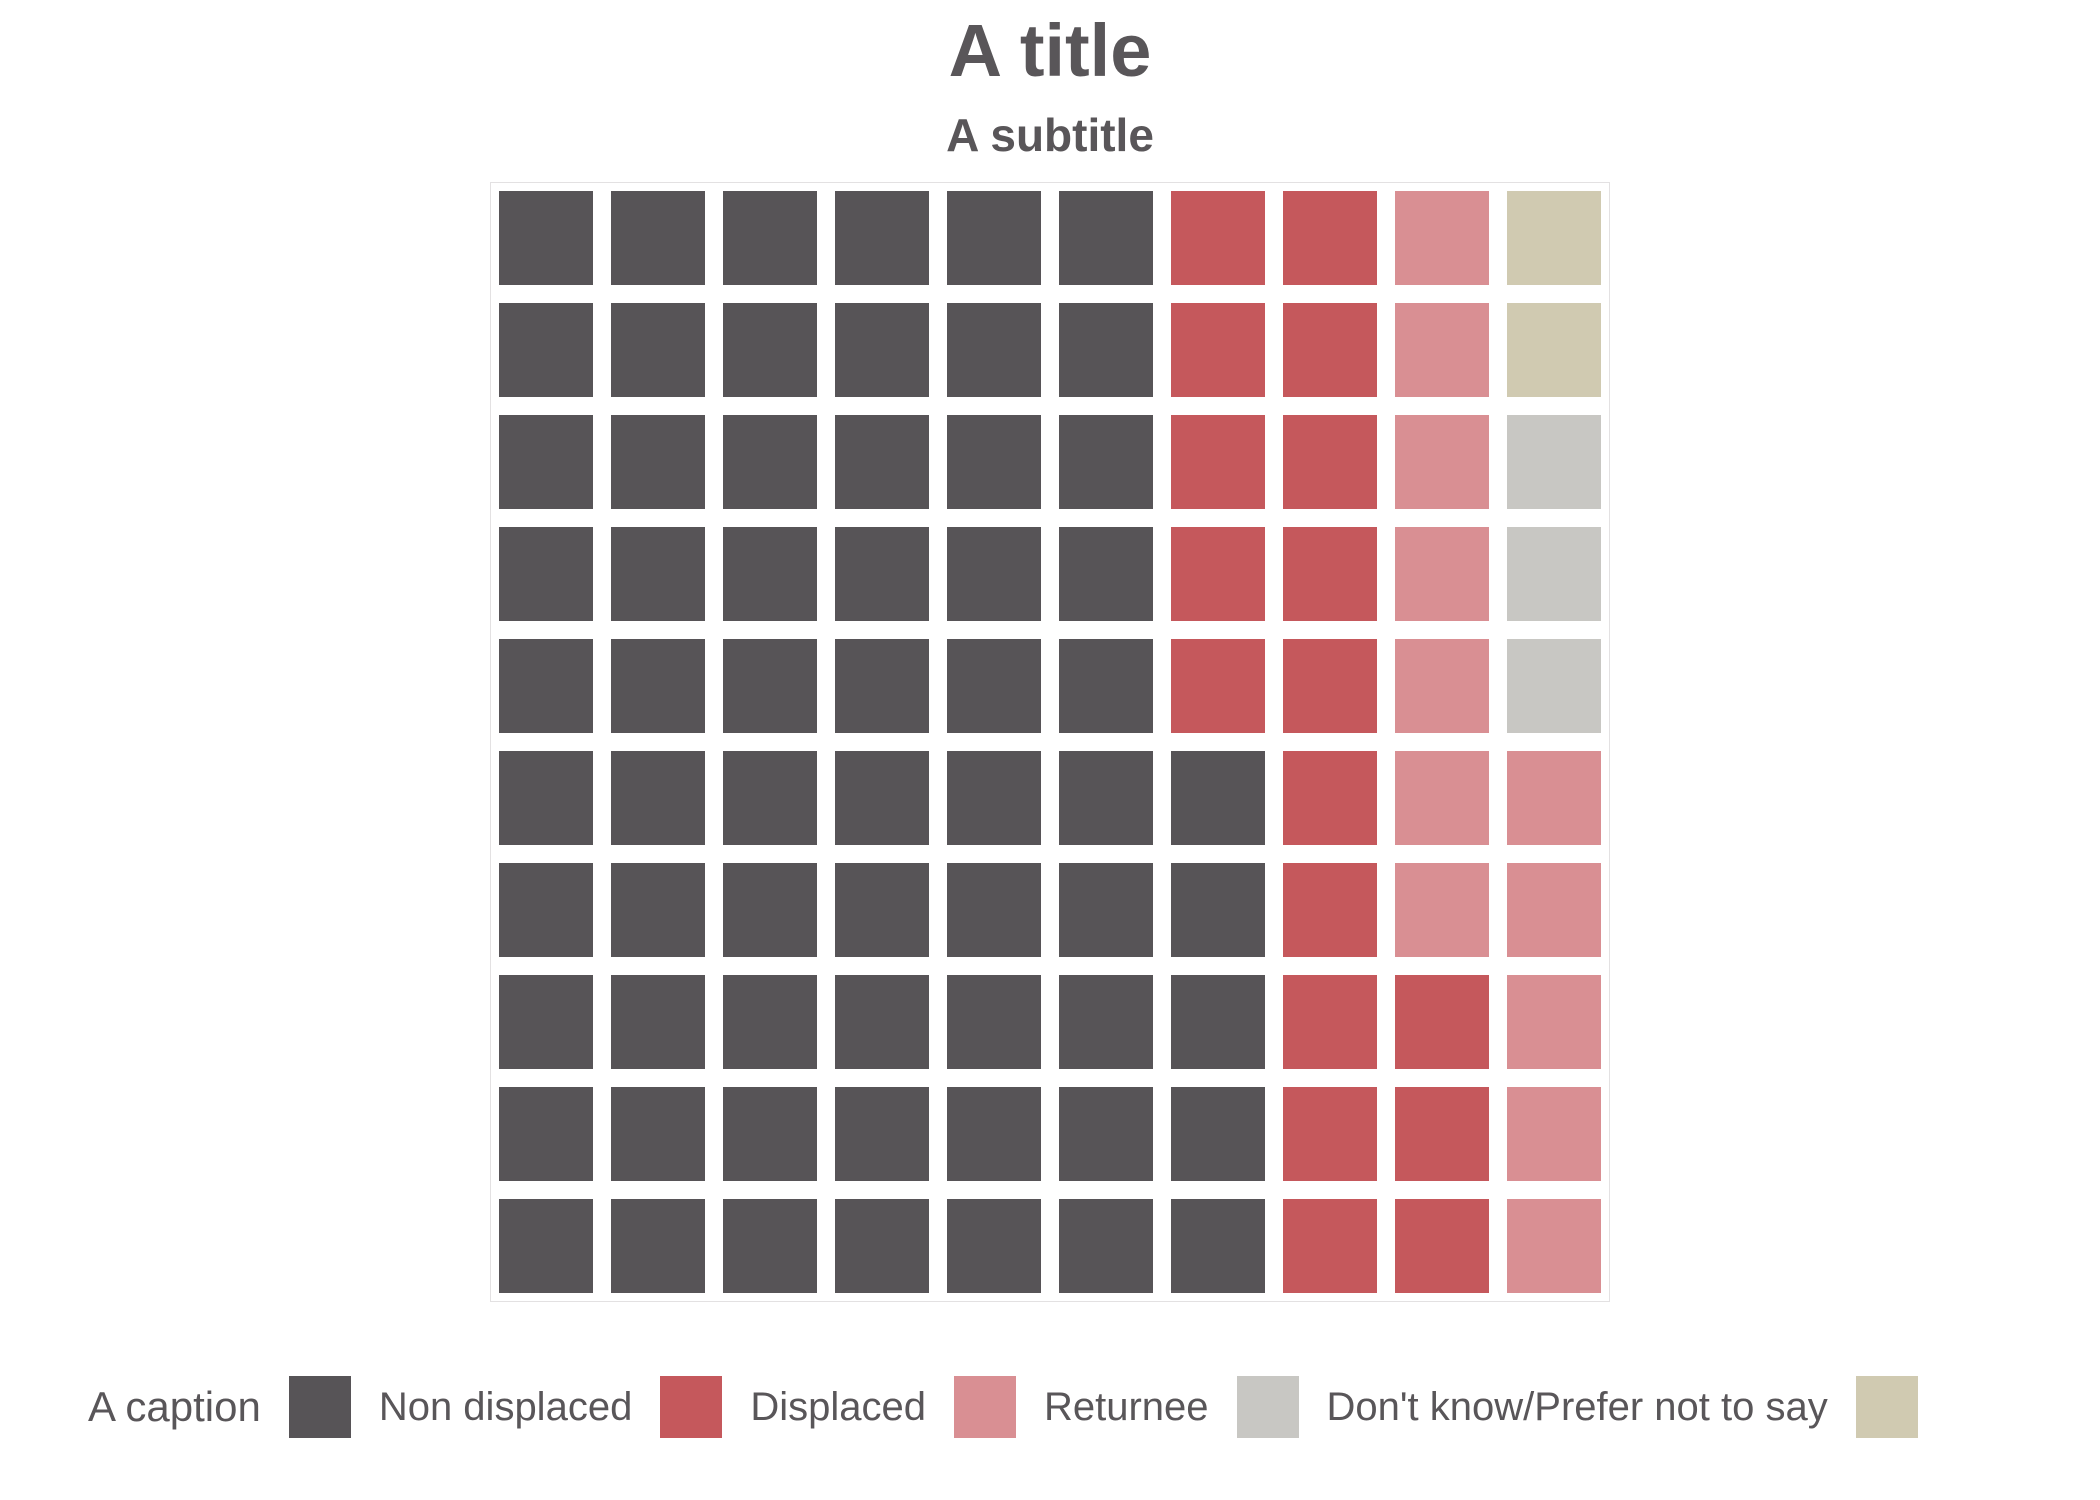  I want to click on chart-caption: A caption, so click(174, 1407).